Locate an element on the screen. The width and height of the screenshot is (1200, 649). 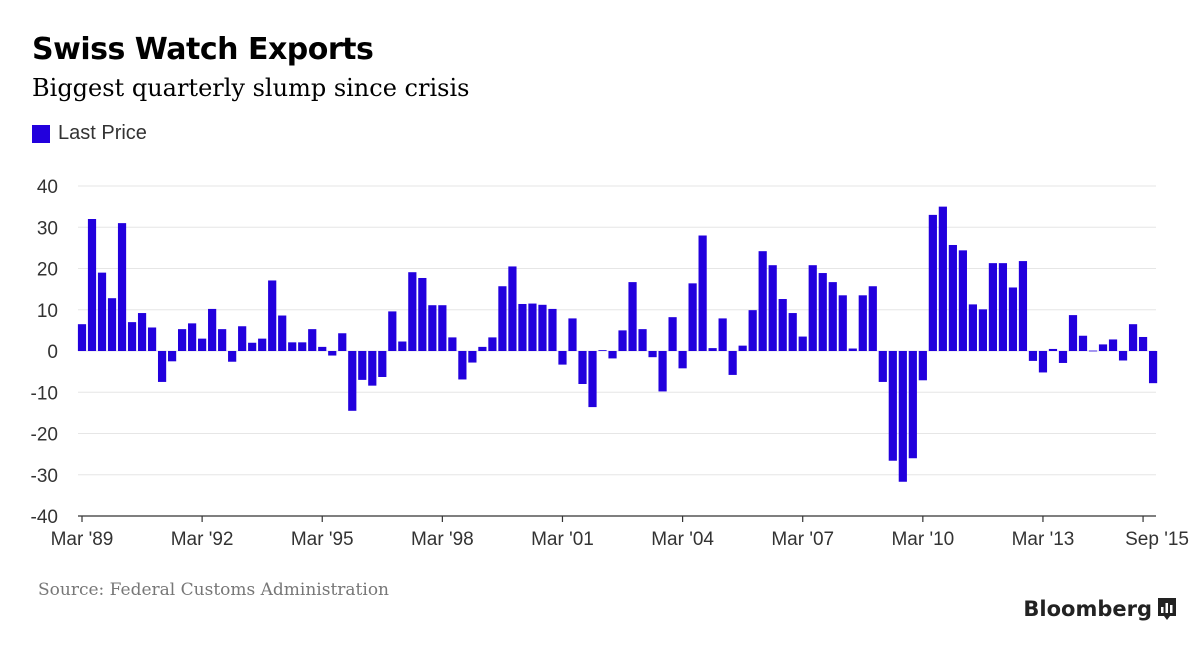
x-tick-label: Sep '15 is located at coordinates (1157, 539).